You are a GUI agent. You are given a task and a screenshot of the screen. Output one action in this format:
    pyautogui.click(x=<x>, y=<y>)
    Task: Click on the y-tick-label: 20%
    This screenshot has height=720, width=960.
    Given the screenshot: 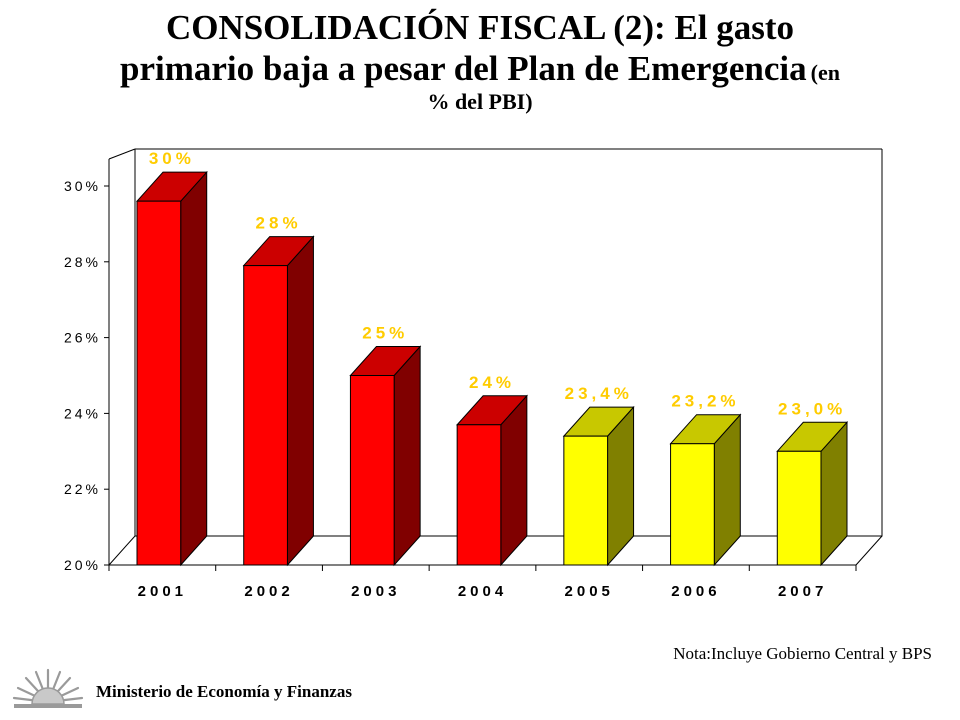 What is the action you would take?
    pyautogui.click(x=82, y=565)
    